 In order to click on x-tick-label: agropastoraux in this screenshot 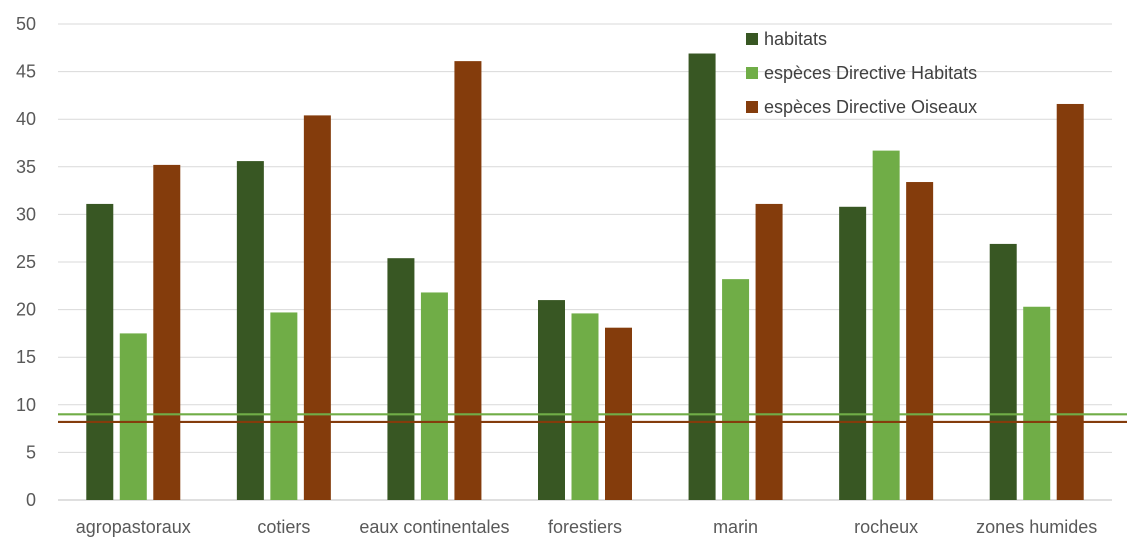, I will do `click(133, 527)`.